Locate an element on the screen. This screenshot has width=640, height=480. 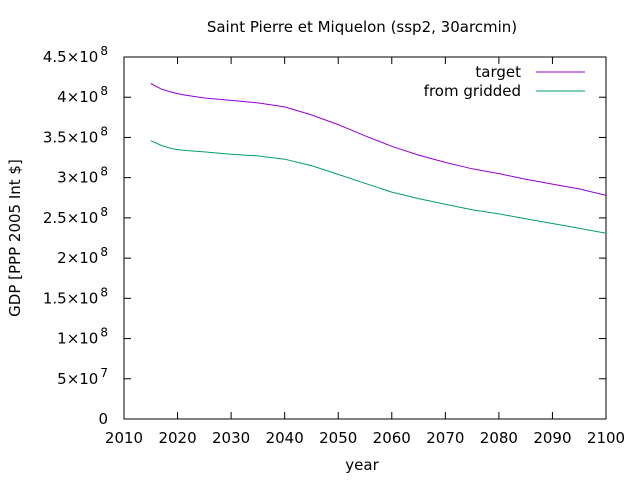
y-tick-label: 2.5×10 8 is located at coordinates (75, 216).